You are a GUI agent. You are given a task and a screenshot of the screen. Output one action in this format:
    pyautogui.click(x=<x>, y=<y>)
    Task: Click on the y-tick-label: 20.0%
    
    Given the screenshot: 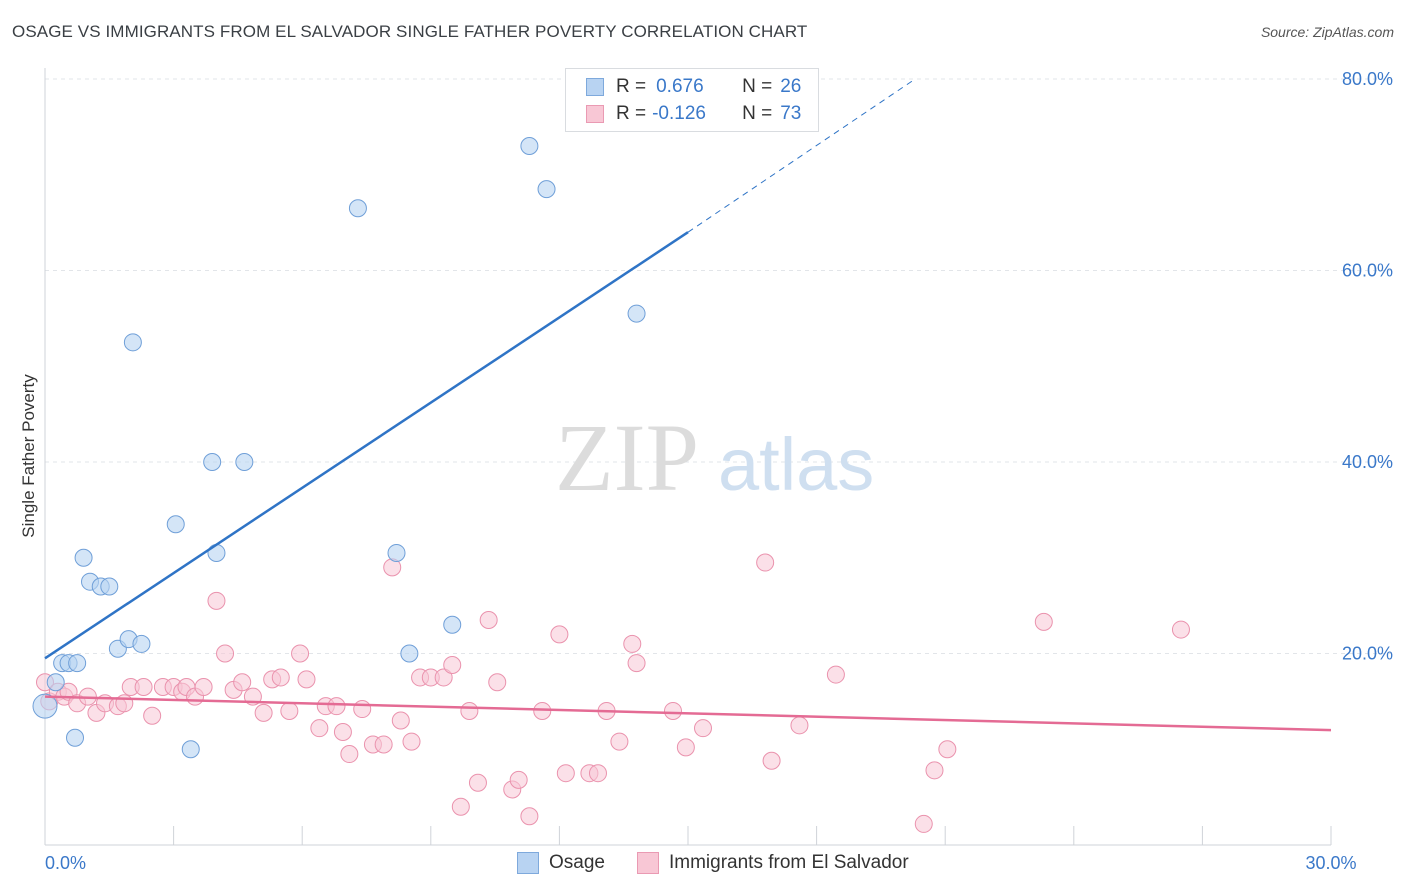 What is the action you would take?
    pyautogui.click(x=1367, y=654)
    